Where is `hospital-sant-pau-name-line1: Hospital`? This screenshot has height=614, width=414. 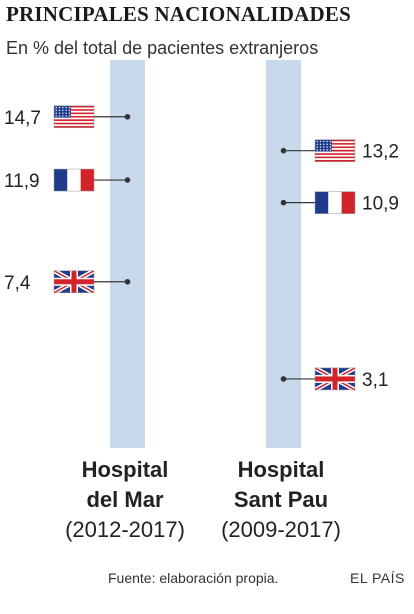
hospital-sant-pau-name-line1: Hospital is located at coordinates (281, 469).